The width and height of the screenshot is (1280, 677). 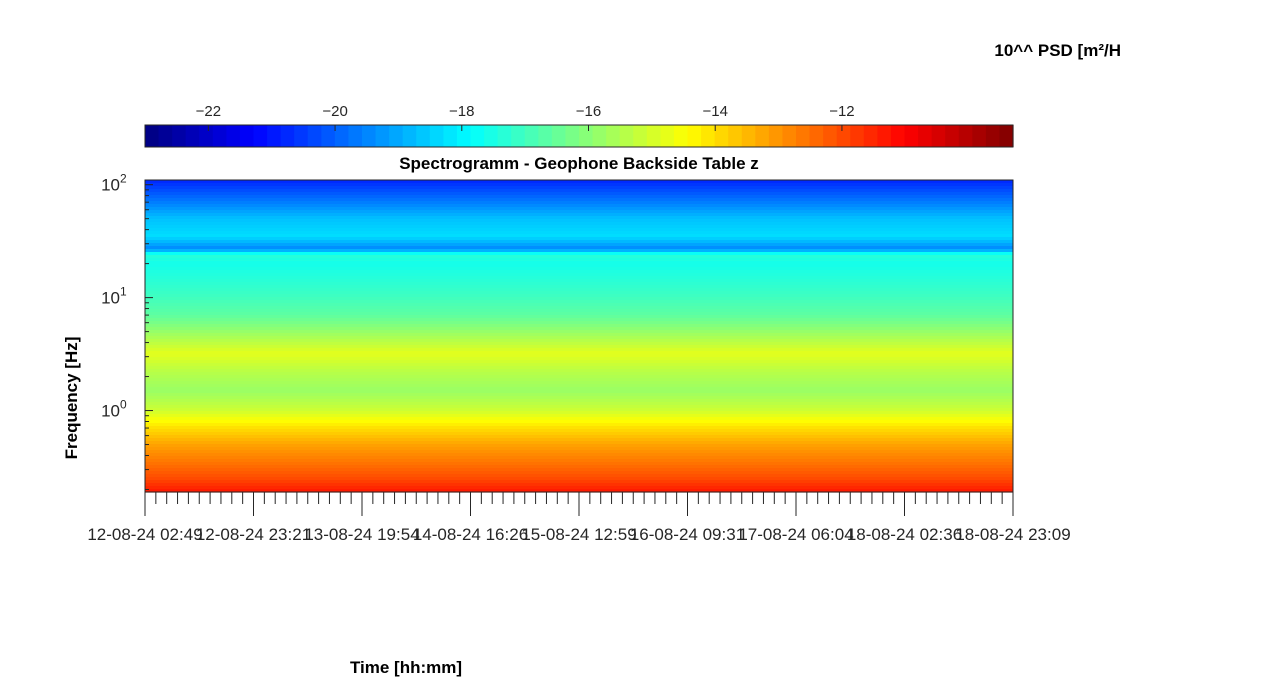 I want to click on x-tick-label: 13-08-24 19:54, so click(x=361, y=534).